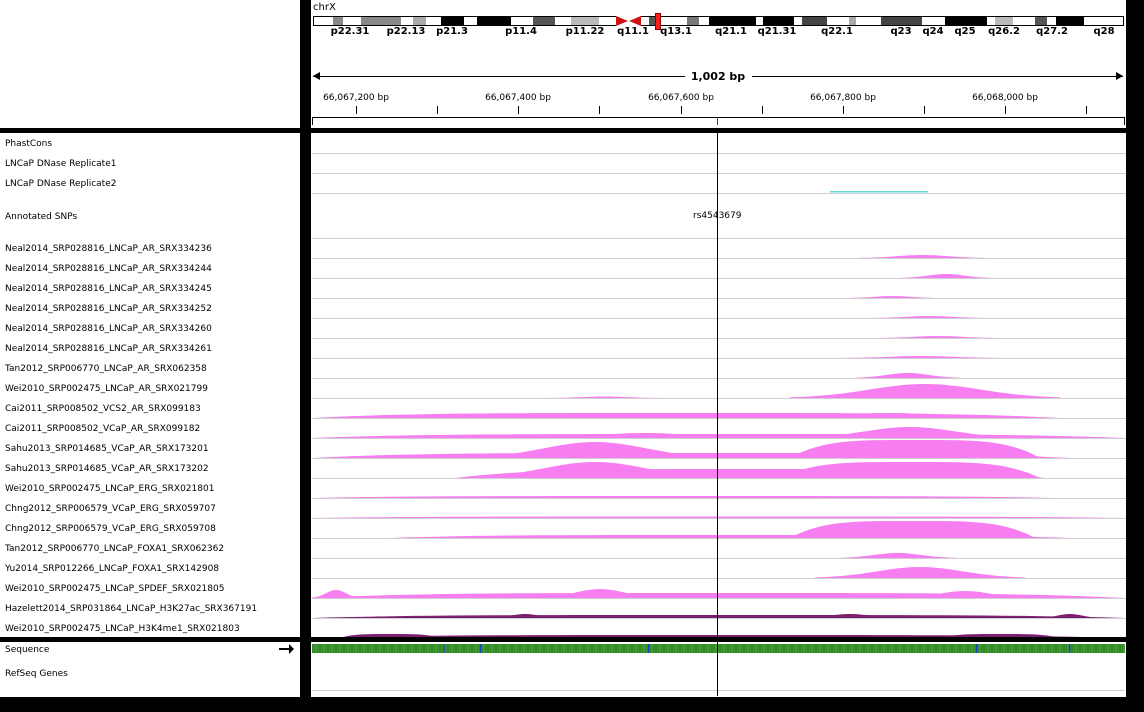 This screenshot has height=712, width=1144. What do you see at coordinates (108, 269) in the screenshot?
I see `track-label: Neal2014_SRP028816_LNCaP_AR_SRX334244` at bounding box center [108, 269].